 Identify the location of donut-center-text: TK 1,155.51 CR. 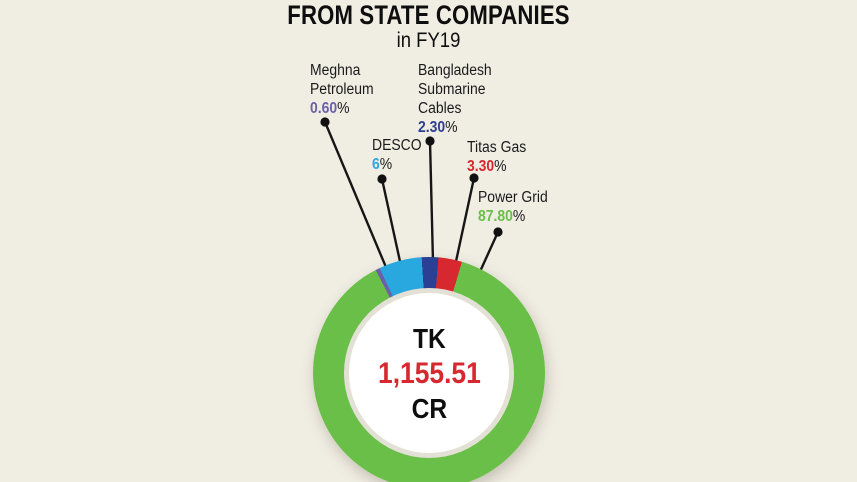
(429, 373).